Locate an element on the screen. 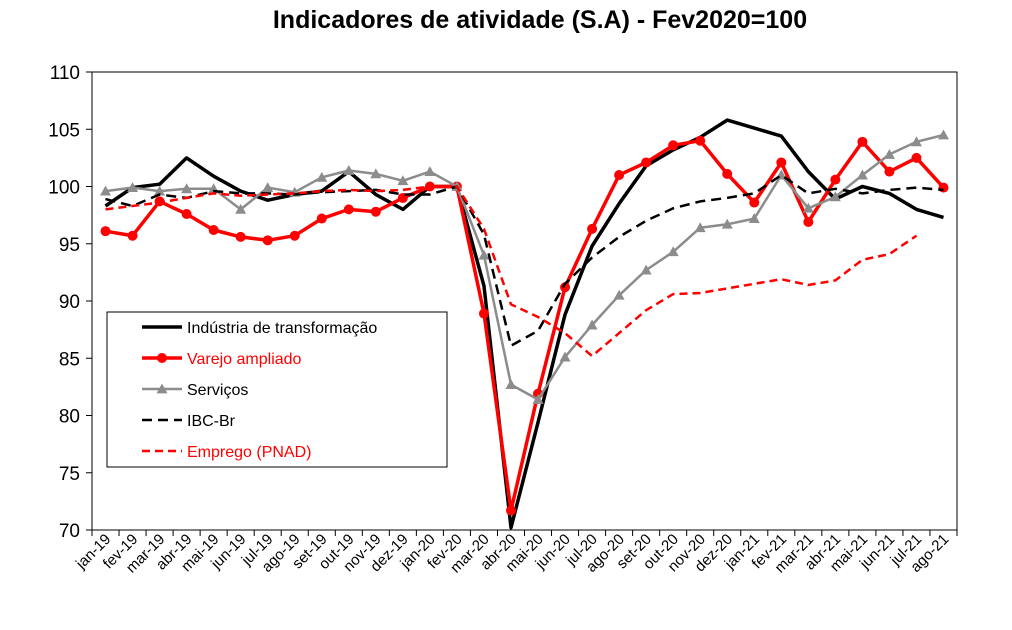 The height and width of the screenshot is (630, 1012). y-tick-label: 90 is located at coordinates (69, 302).